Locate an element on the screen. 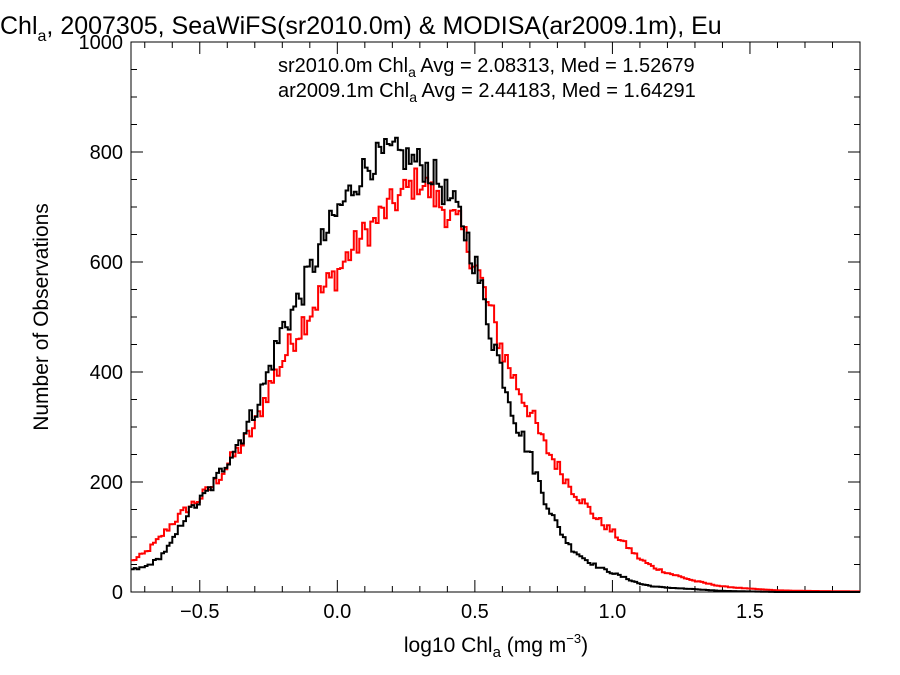  annotation-seawifs-post: Avg = 2.08313, Med = 1.52679 is located at coordinates (555, 66).